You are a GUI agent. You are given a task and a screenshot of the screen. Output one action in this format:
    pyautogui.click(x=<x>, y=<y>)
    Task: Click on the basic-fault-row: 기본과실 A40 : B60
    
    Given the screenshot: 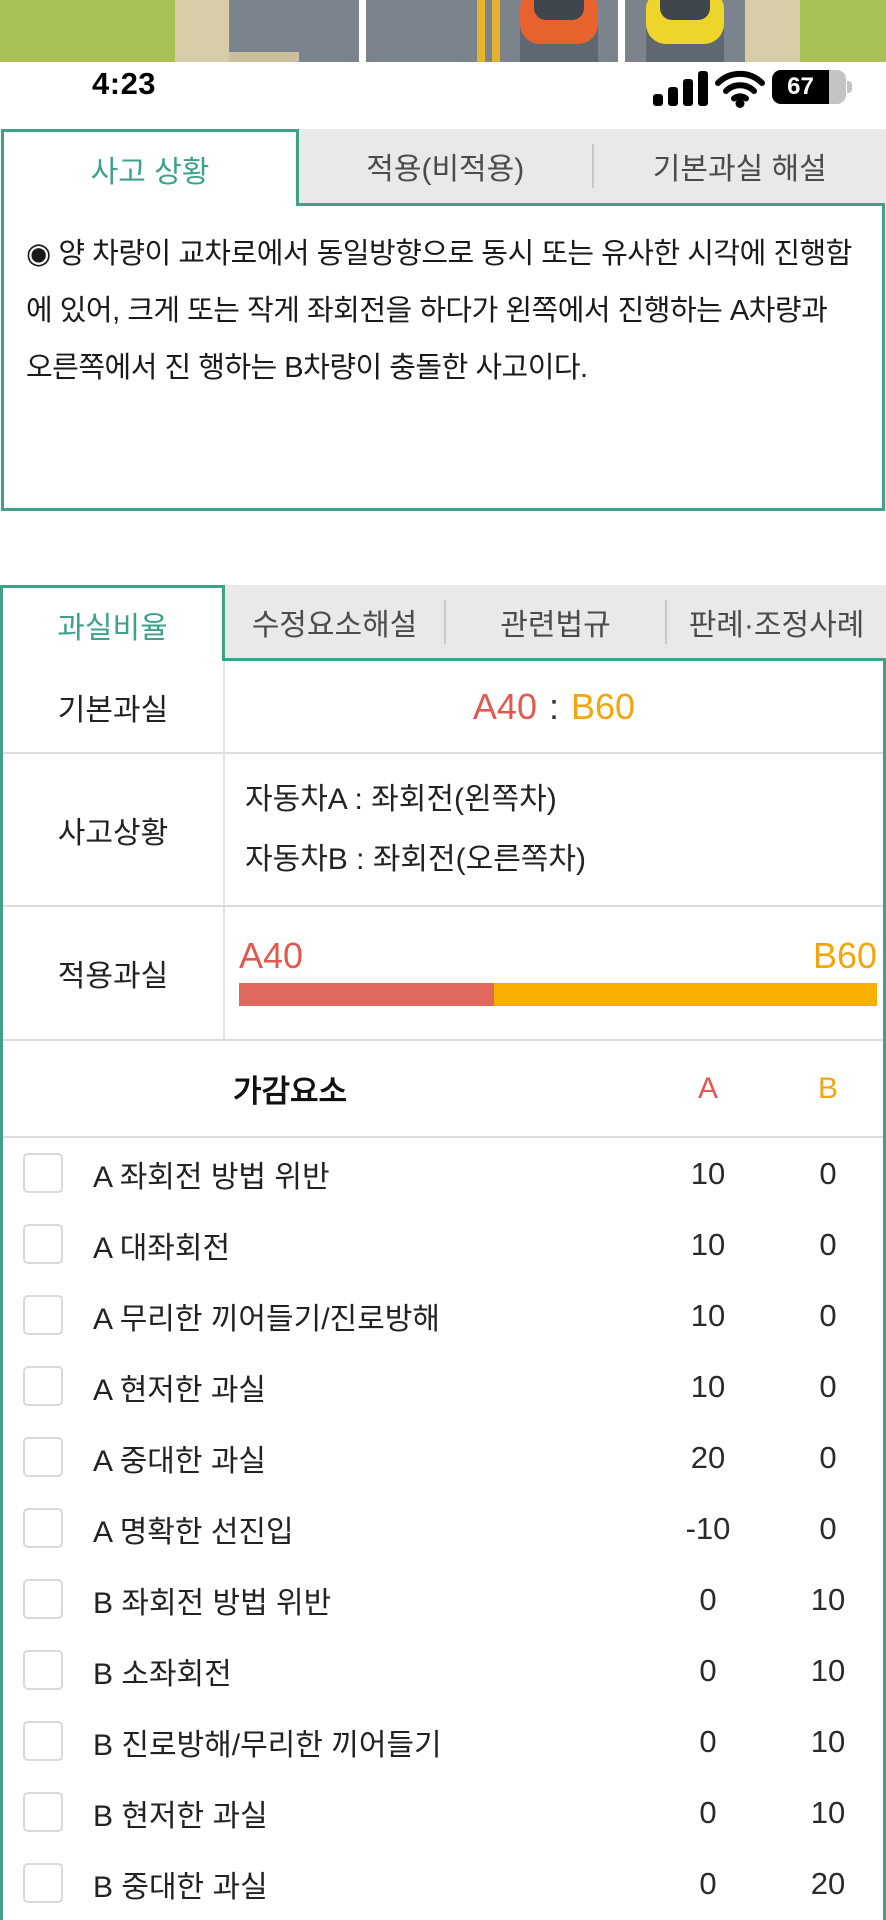 What is the action you would take?
    pyautogui.click(x=443, y=707)
    